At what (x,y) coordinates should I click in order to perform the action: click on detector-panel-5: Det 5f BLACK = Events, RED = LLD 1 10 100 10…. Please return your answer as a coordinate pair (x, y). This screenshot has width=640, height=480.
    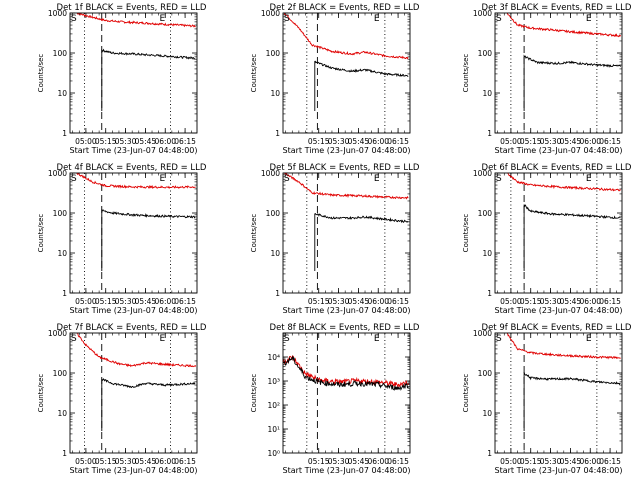
    Looking at the image, I should click on (335, 239).